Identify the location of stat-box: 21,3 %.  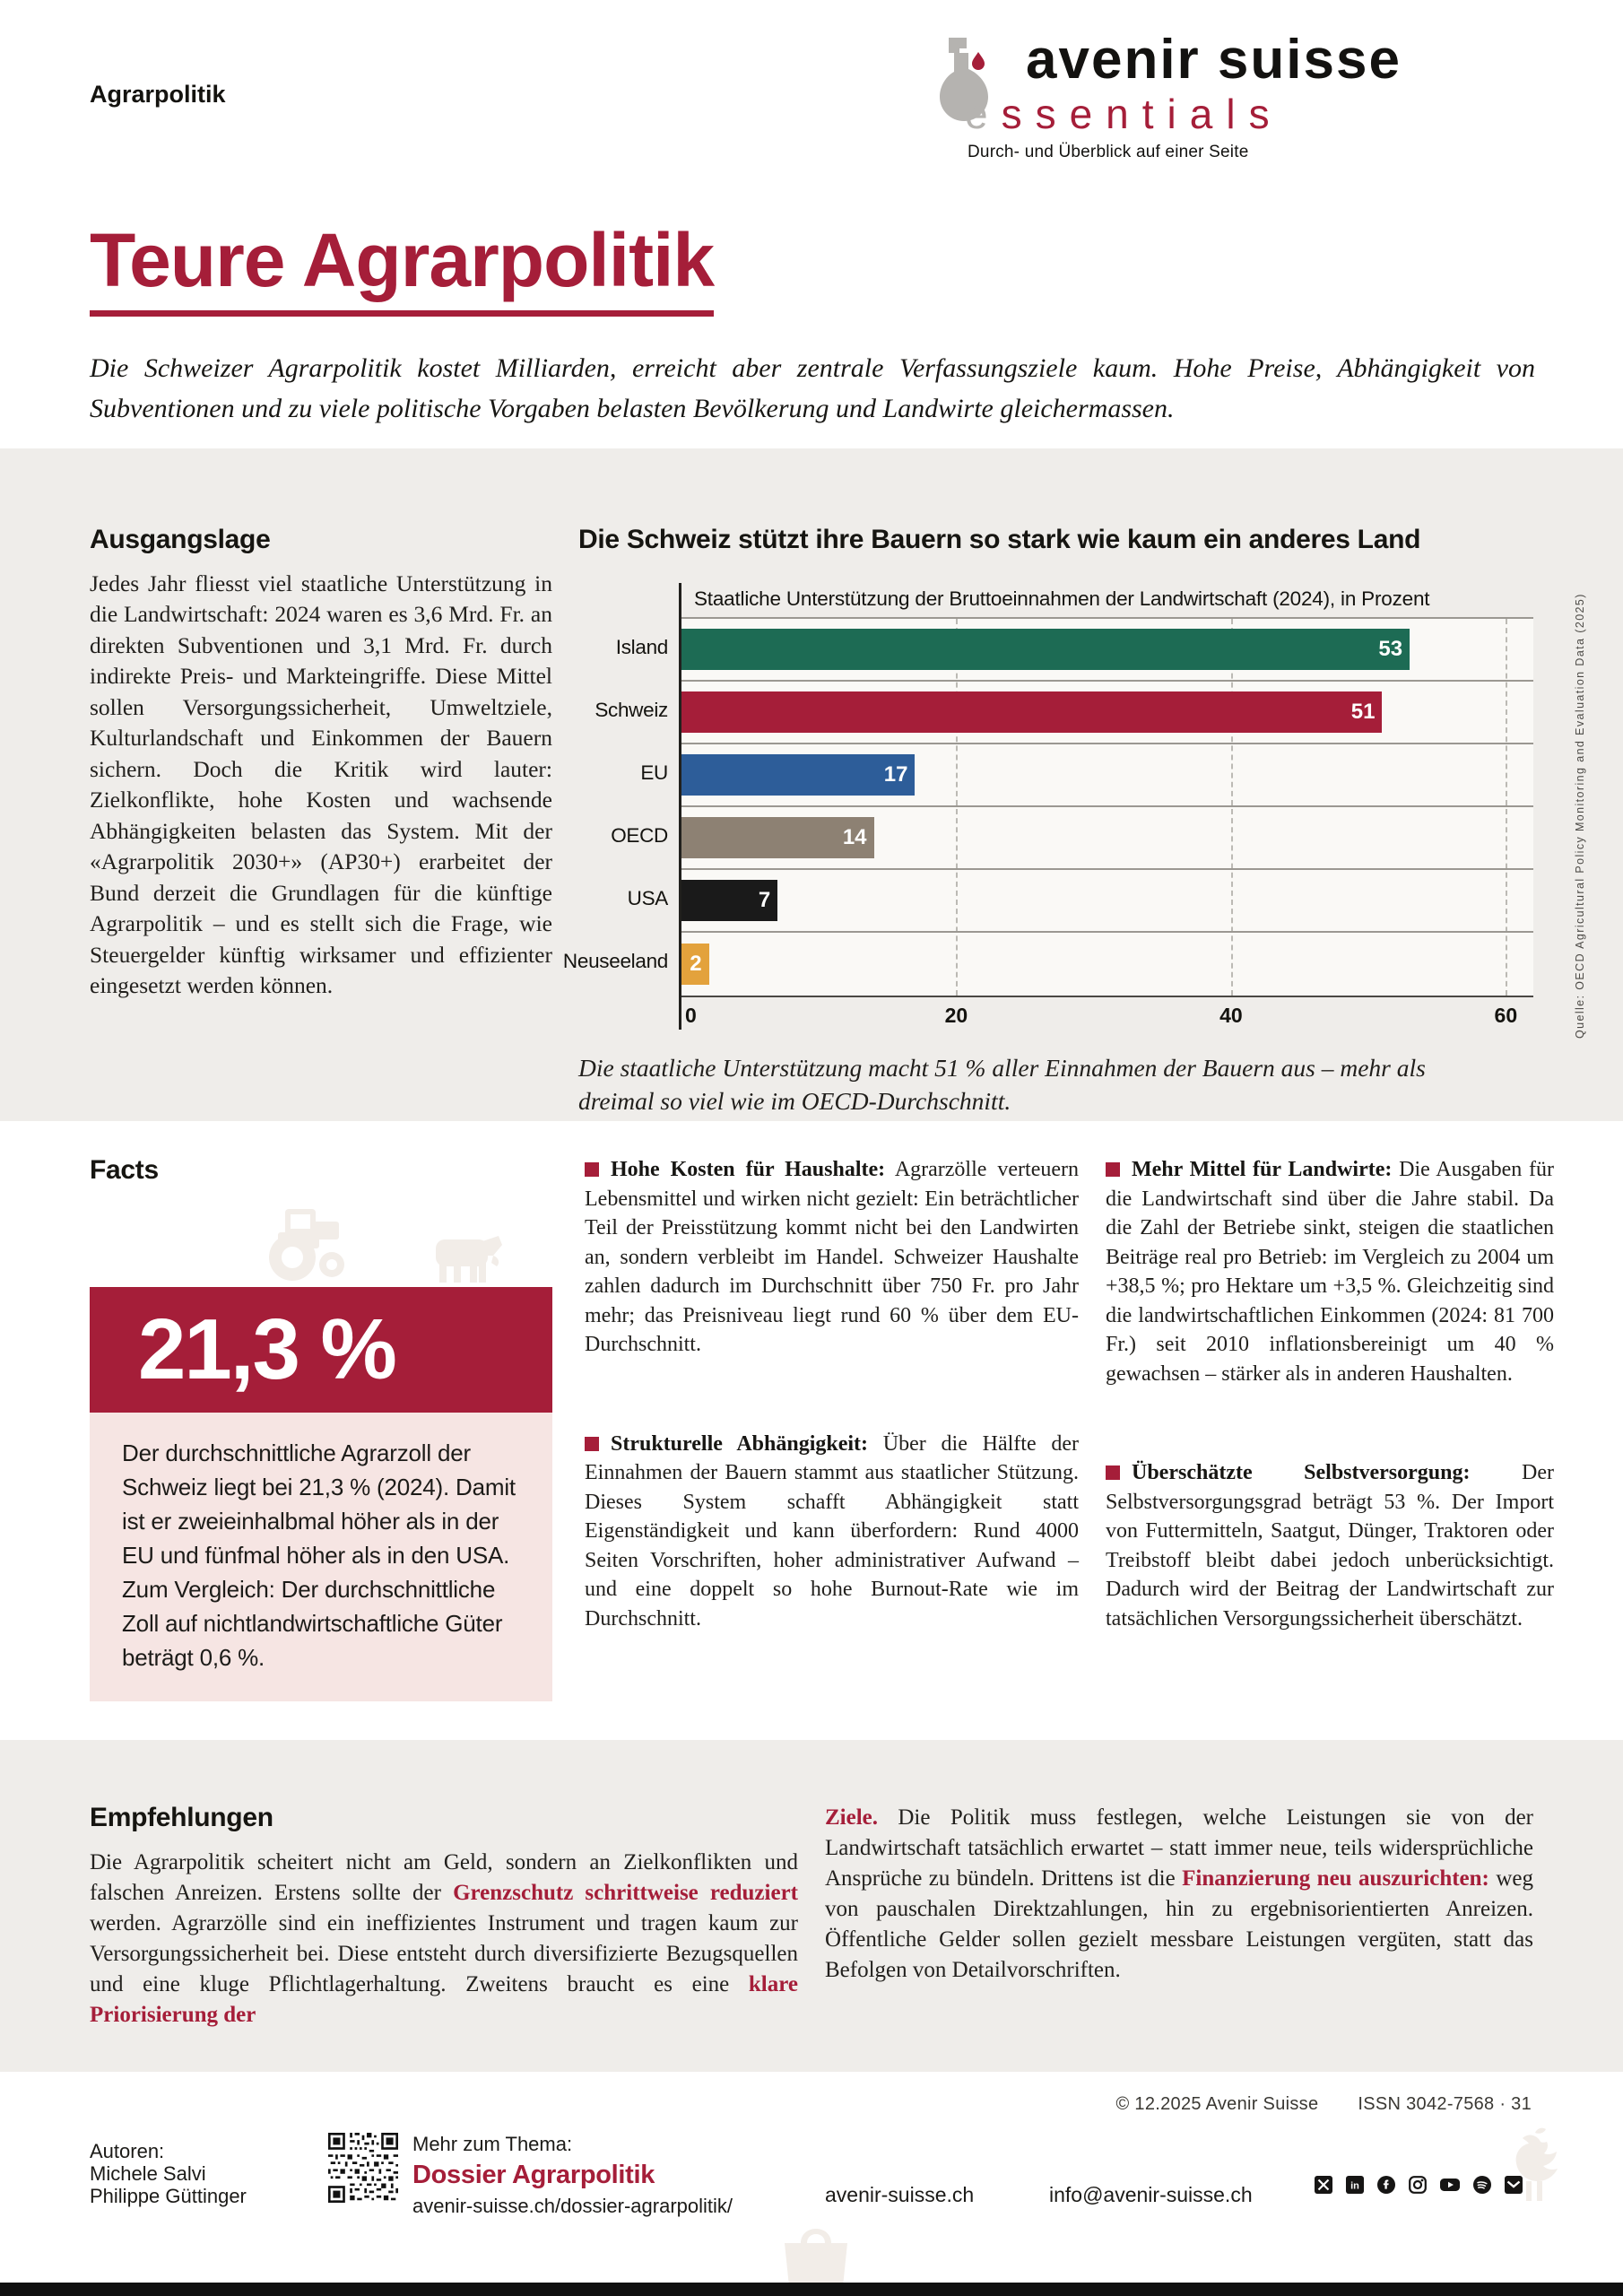
(321, 1349).